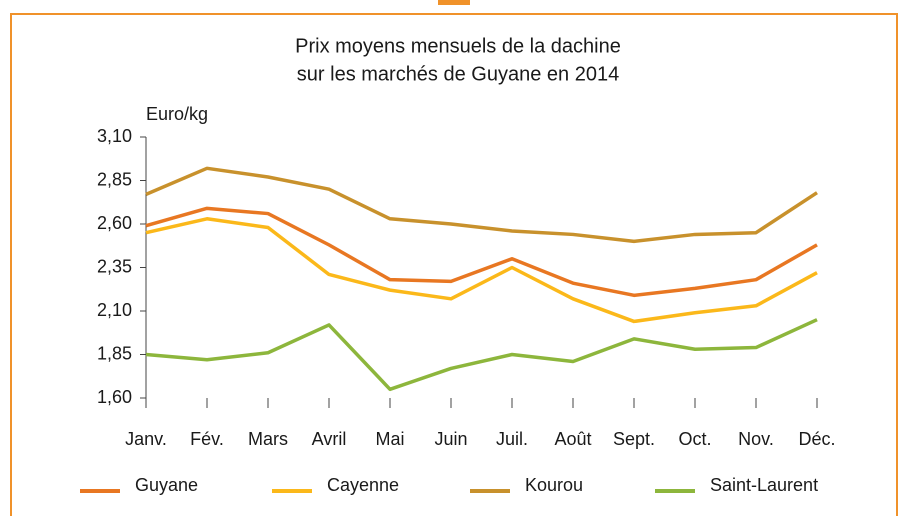 The width and height of the screenshot is (908, 516). I want to click on y-tick-label: 2,10, so click(114, 310).